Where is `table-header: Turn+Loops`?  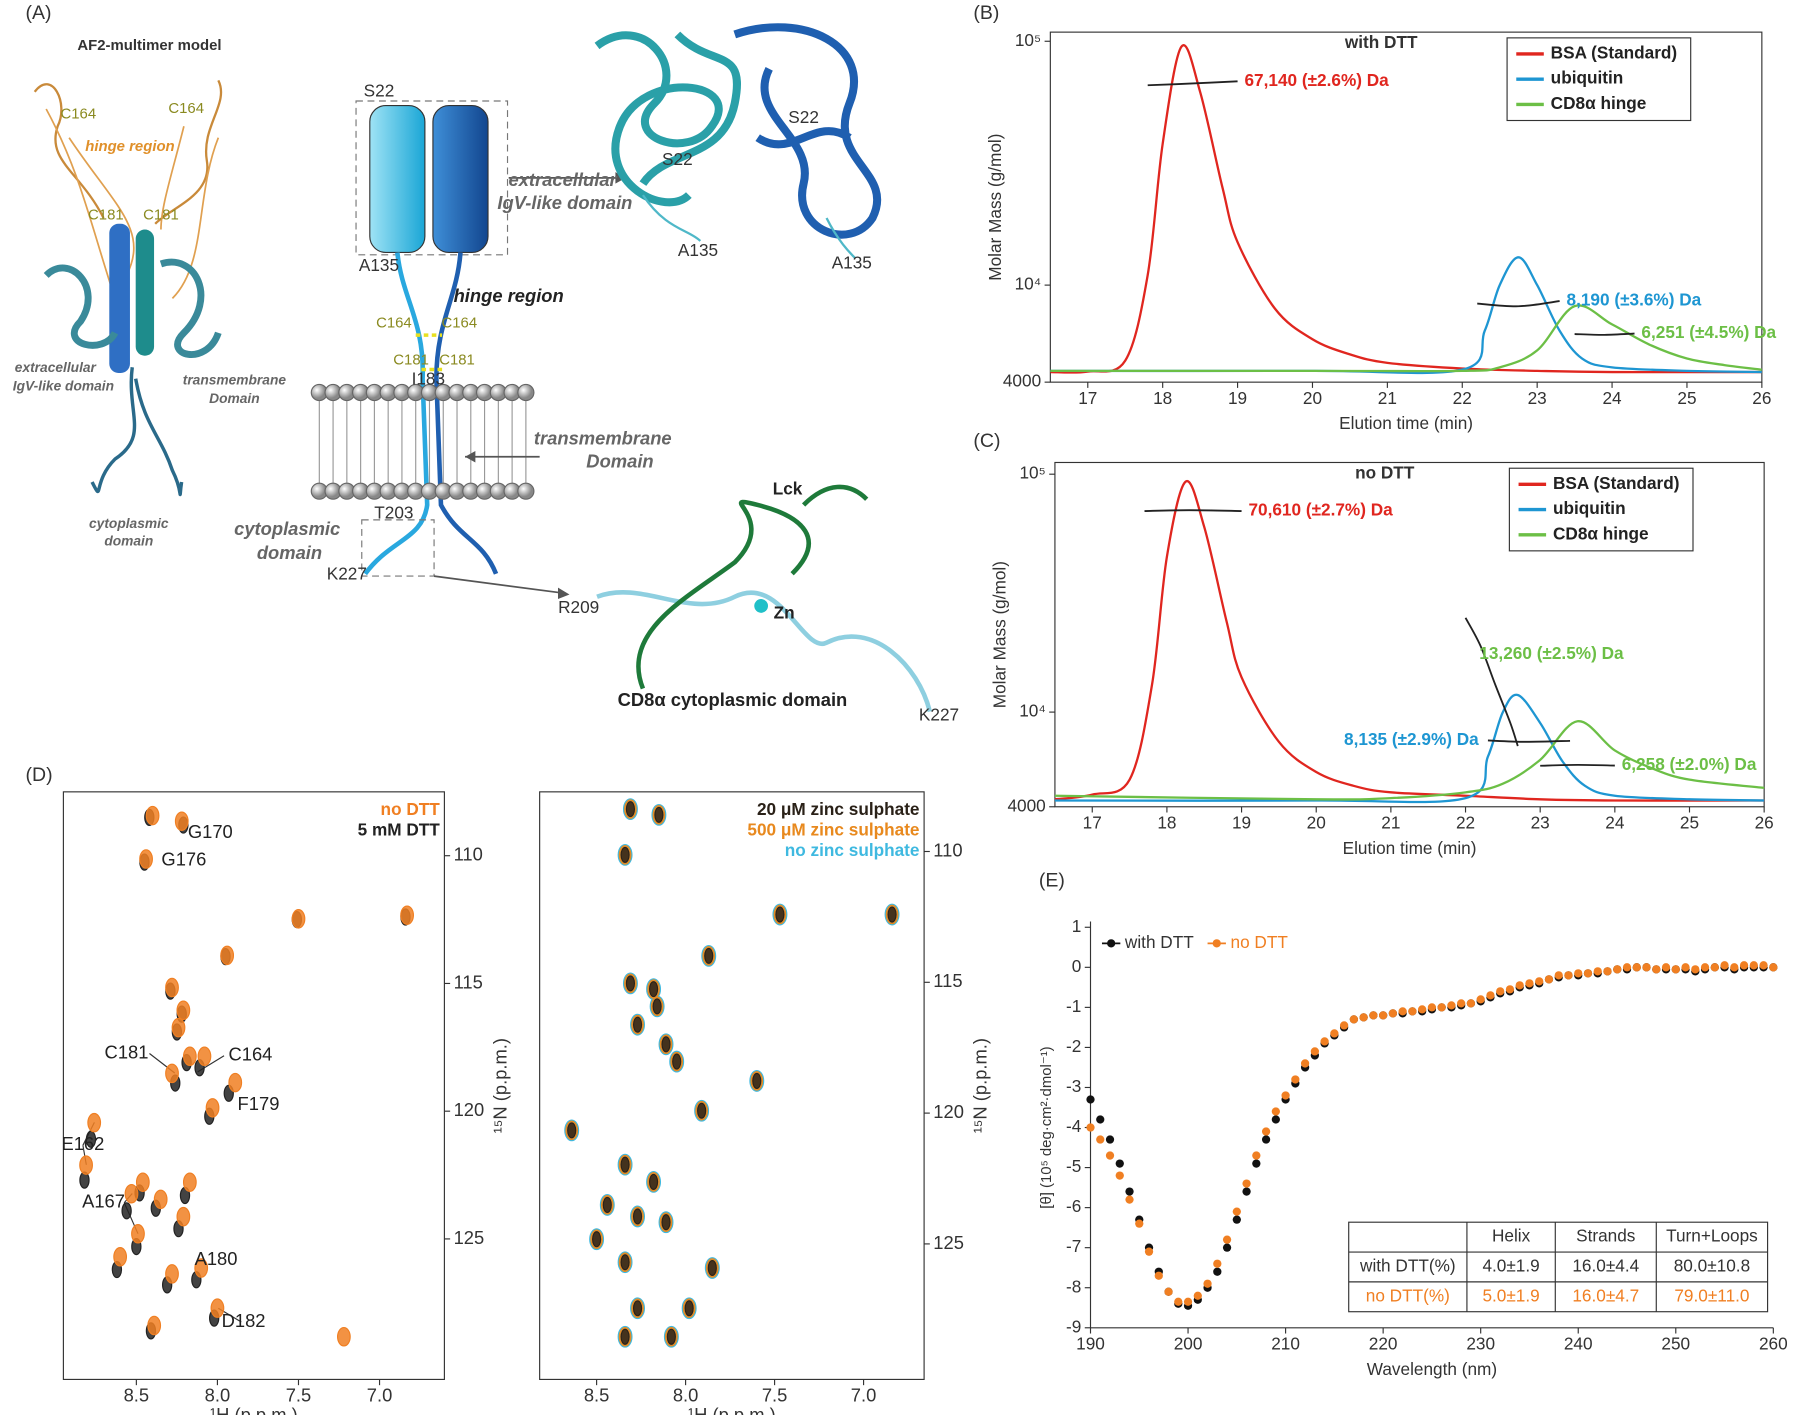
table-header: Turn+Loops is located at coordinates (1712, 1236).